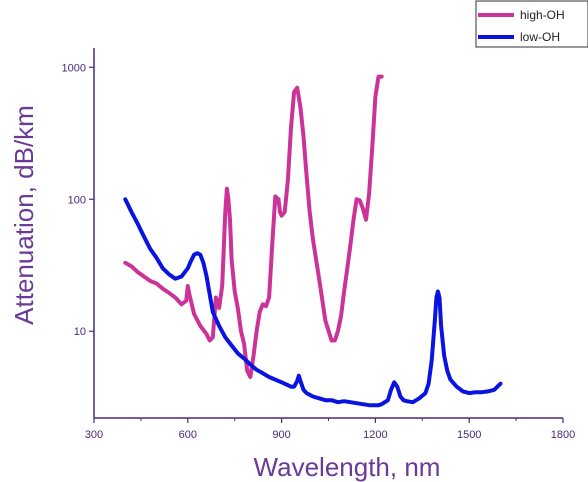  I want to click on legend-box, so click(531, 24).